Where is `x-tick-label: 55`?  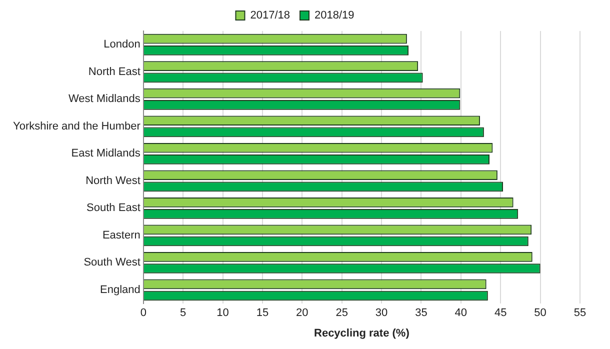 x-tick-label: 55 is located at coordinates (580, 313).